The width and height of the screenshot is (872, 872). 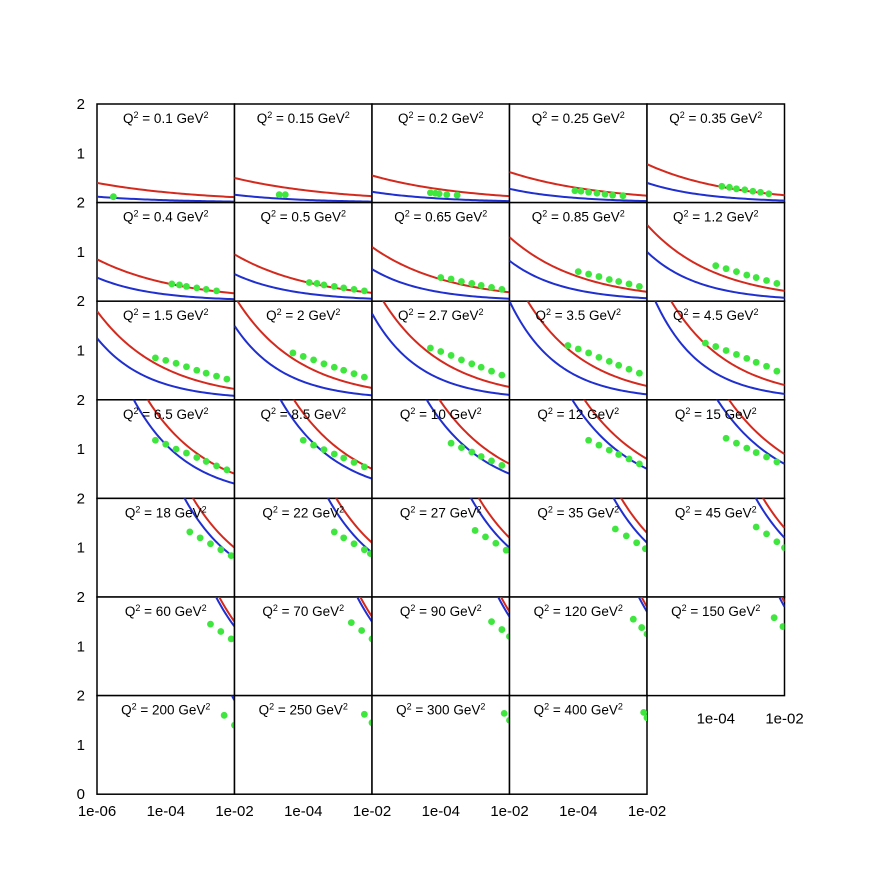 What do you see at coordinates (303, 315) in the screenshot?
I see `panel-label: Q2 = 2 GeV2` at bounding box center [303, 315].